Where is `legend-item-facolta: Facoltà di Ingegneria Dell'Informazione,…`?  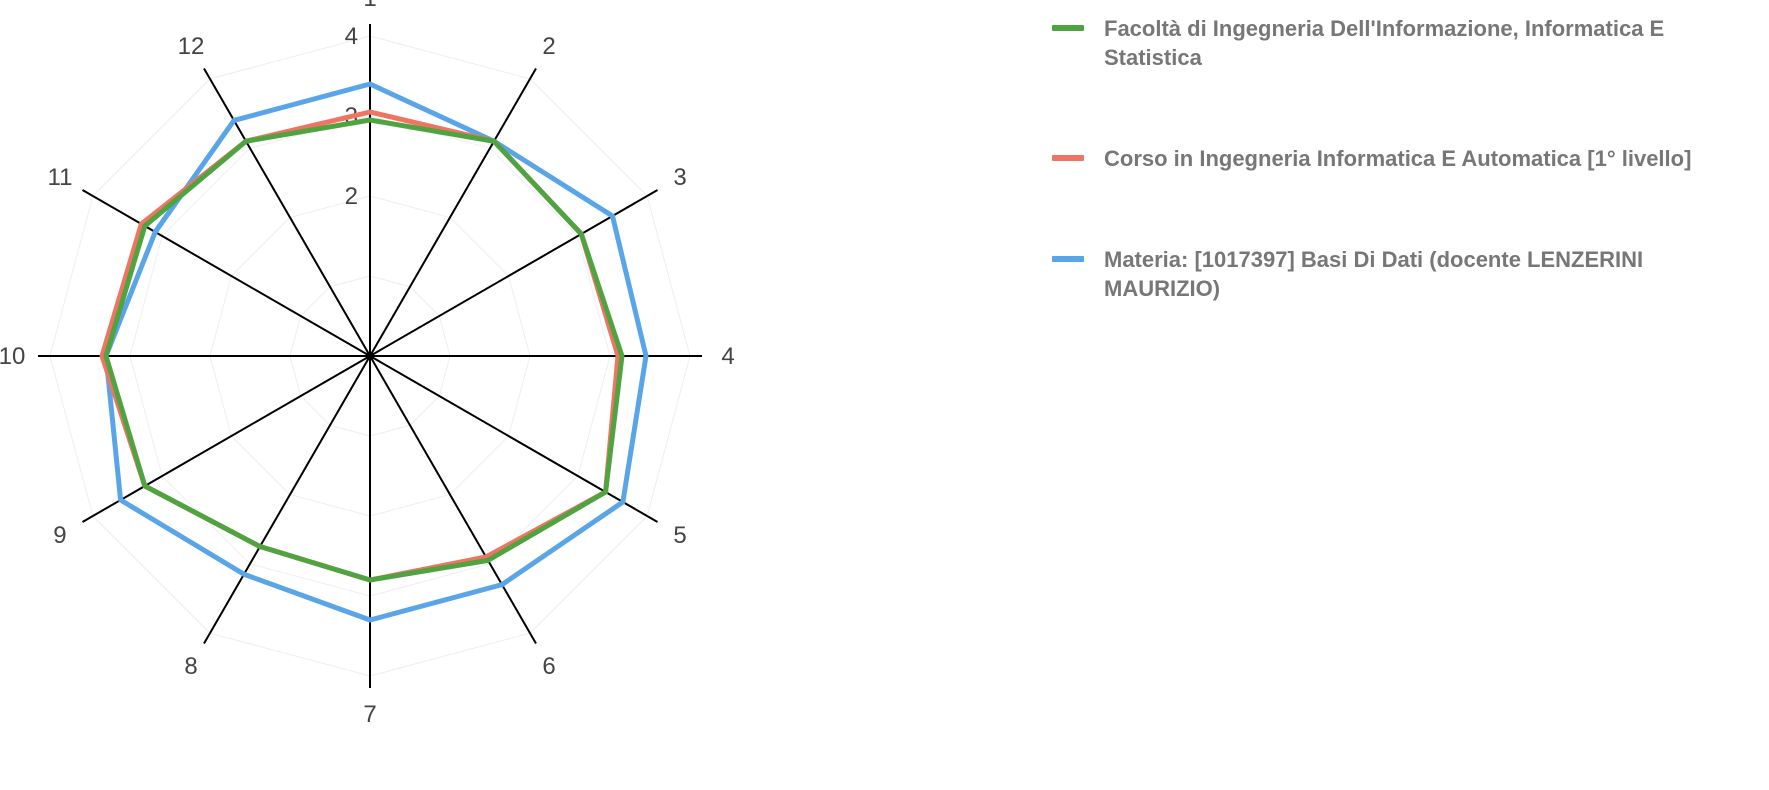 legend-item-facolta: Facoltà di Ingegneria Dell'Informazione,… is located at coordinates (1408, 43).